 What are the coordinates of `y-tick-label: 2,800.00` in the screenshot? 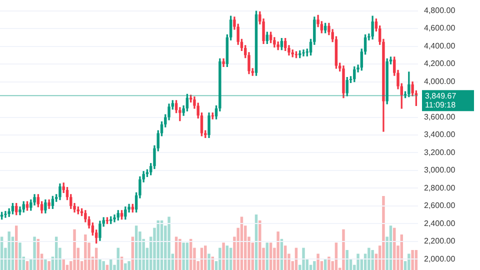 It's located at (440, 187).